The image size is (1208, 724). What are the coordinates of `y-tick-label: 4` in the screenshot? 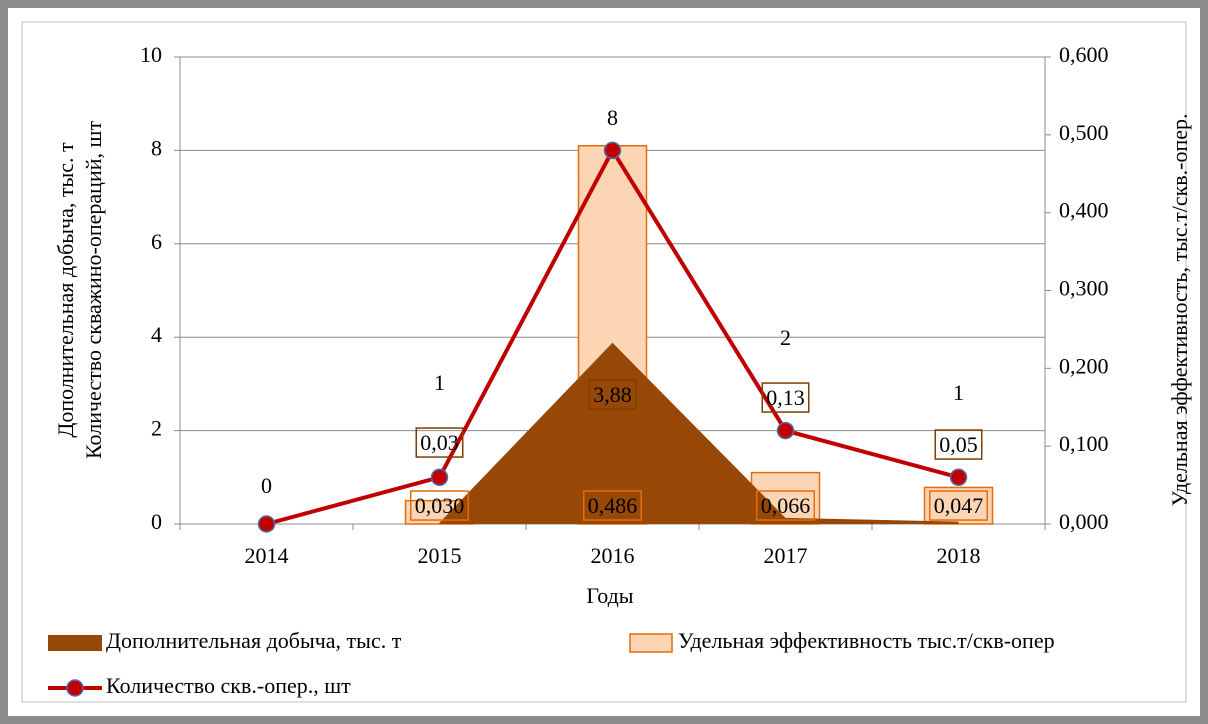 It's located at (156, 334).